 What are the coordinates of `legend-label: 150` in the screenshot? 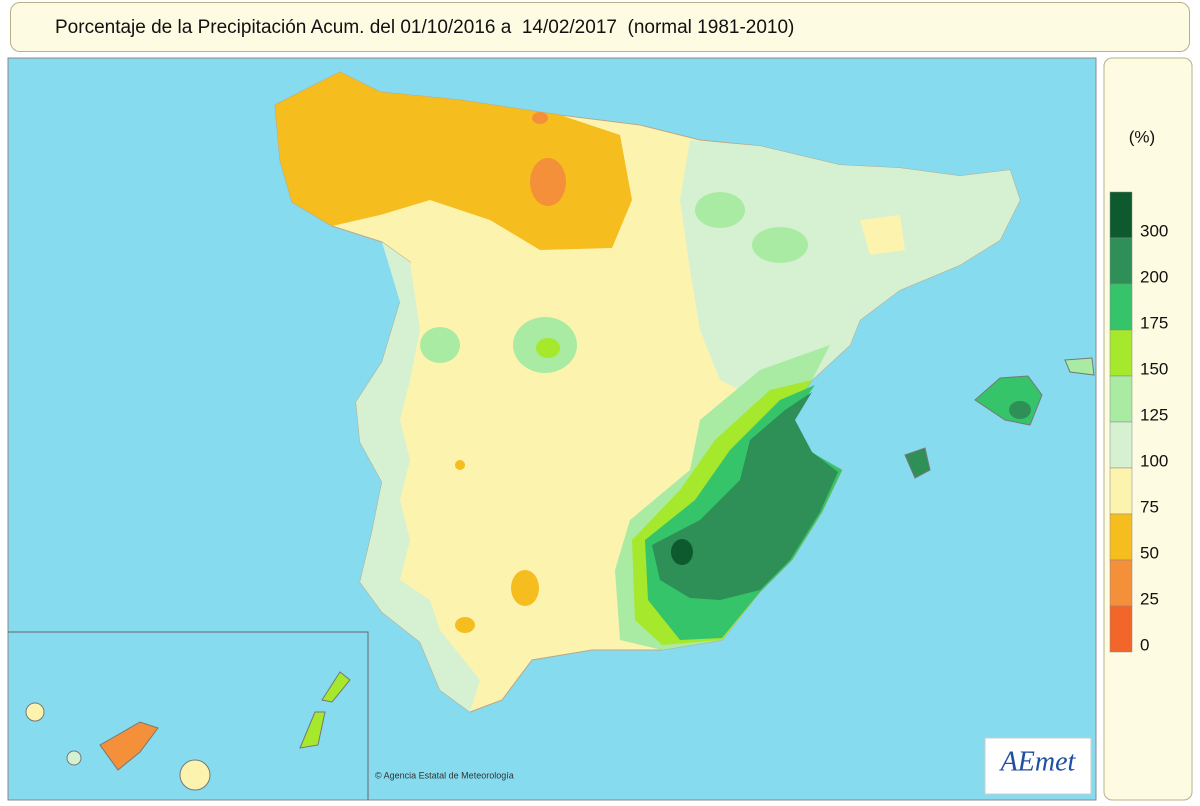 It's located at (1154, 368).